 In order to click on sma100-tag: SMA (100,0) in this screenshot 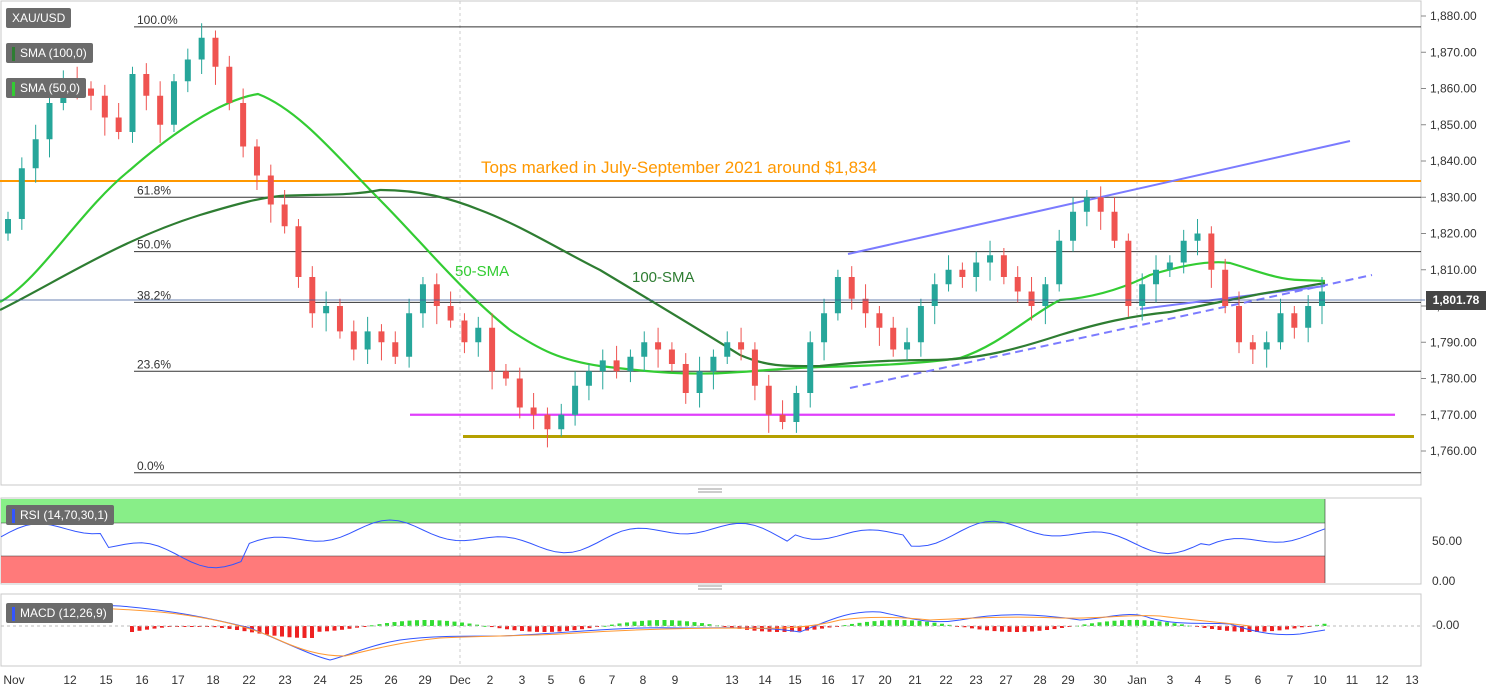, I will do `click(49, 53)`.